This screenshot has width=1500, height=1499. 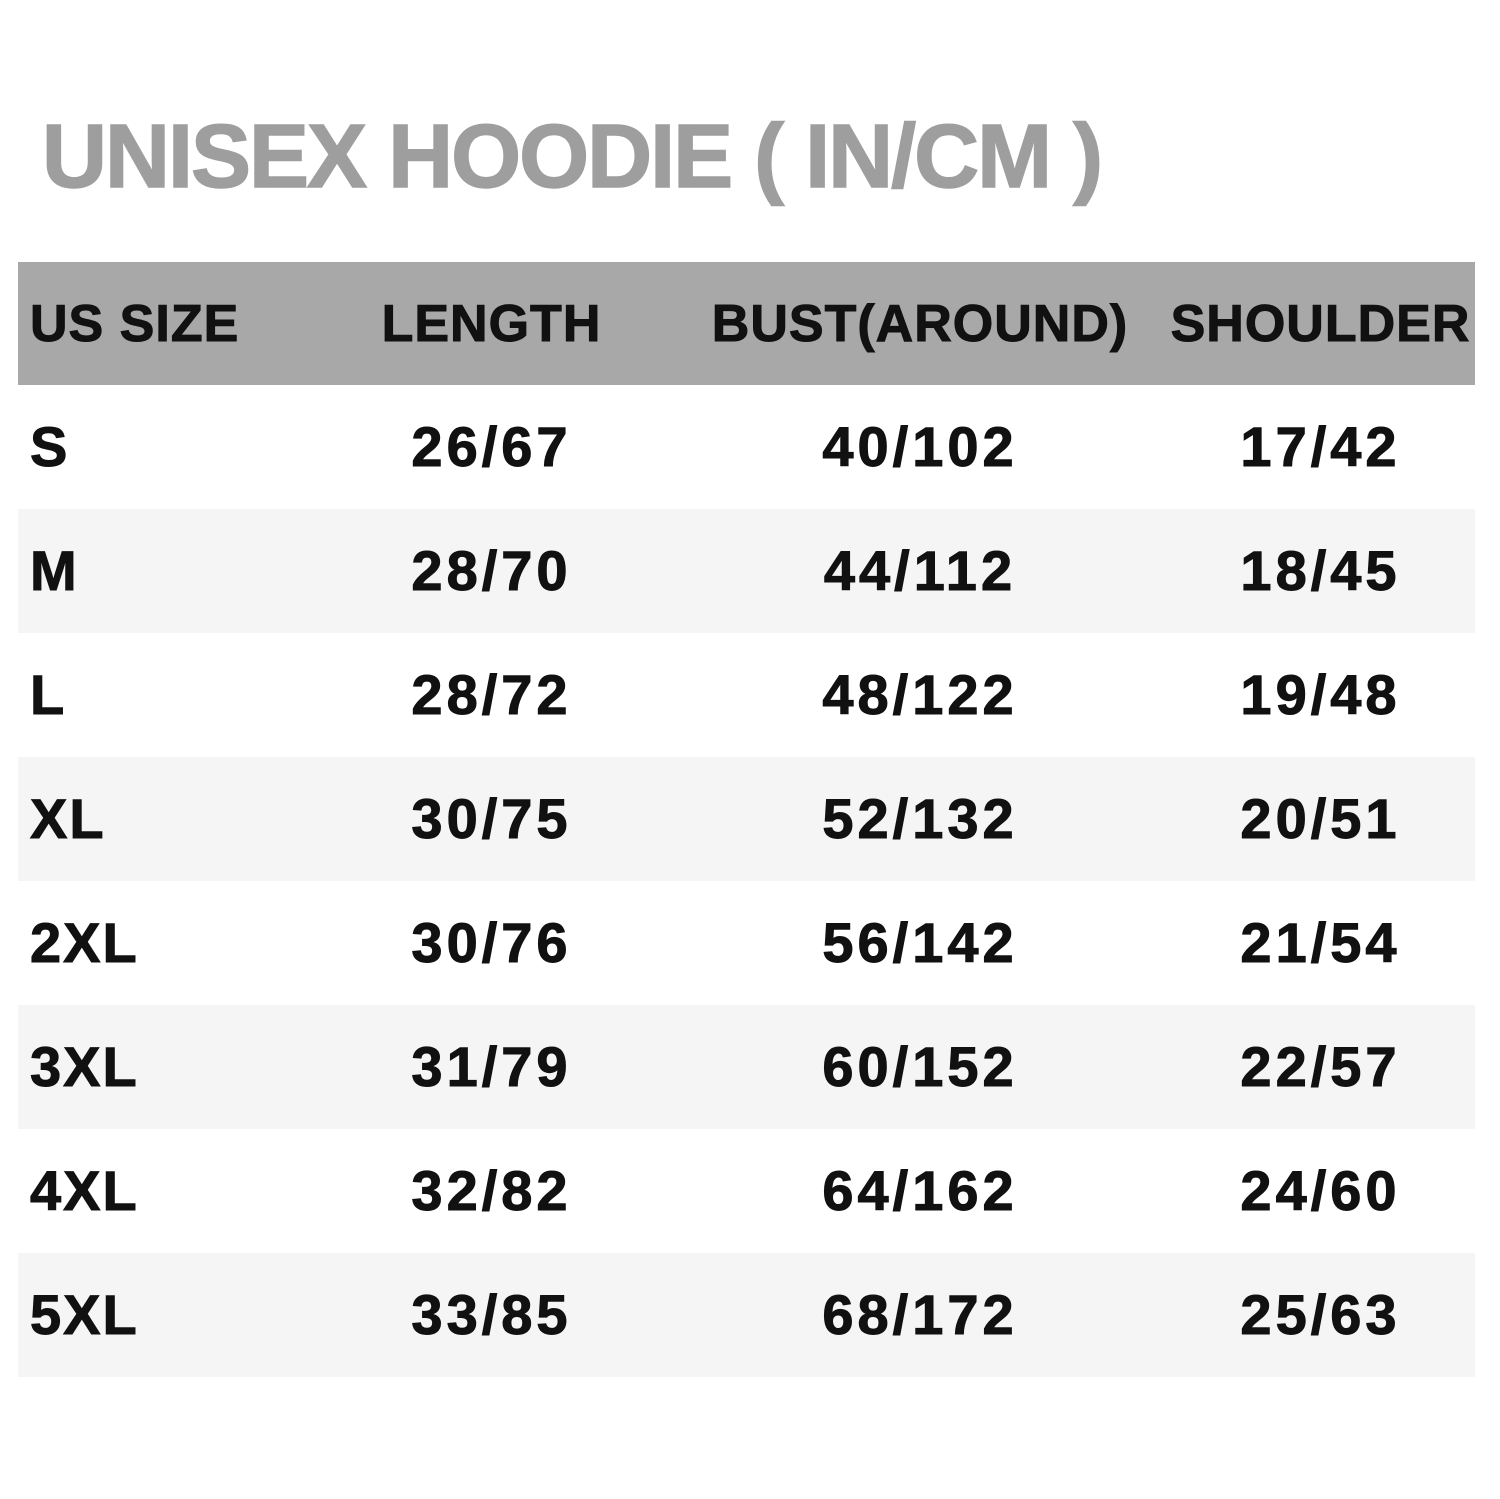 I want to click on cell-length: 28/70, so click(x=491, y=570).